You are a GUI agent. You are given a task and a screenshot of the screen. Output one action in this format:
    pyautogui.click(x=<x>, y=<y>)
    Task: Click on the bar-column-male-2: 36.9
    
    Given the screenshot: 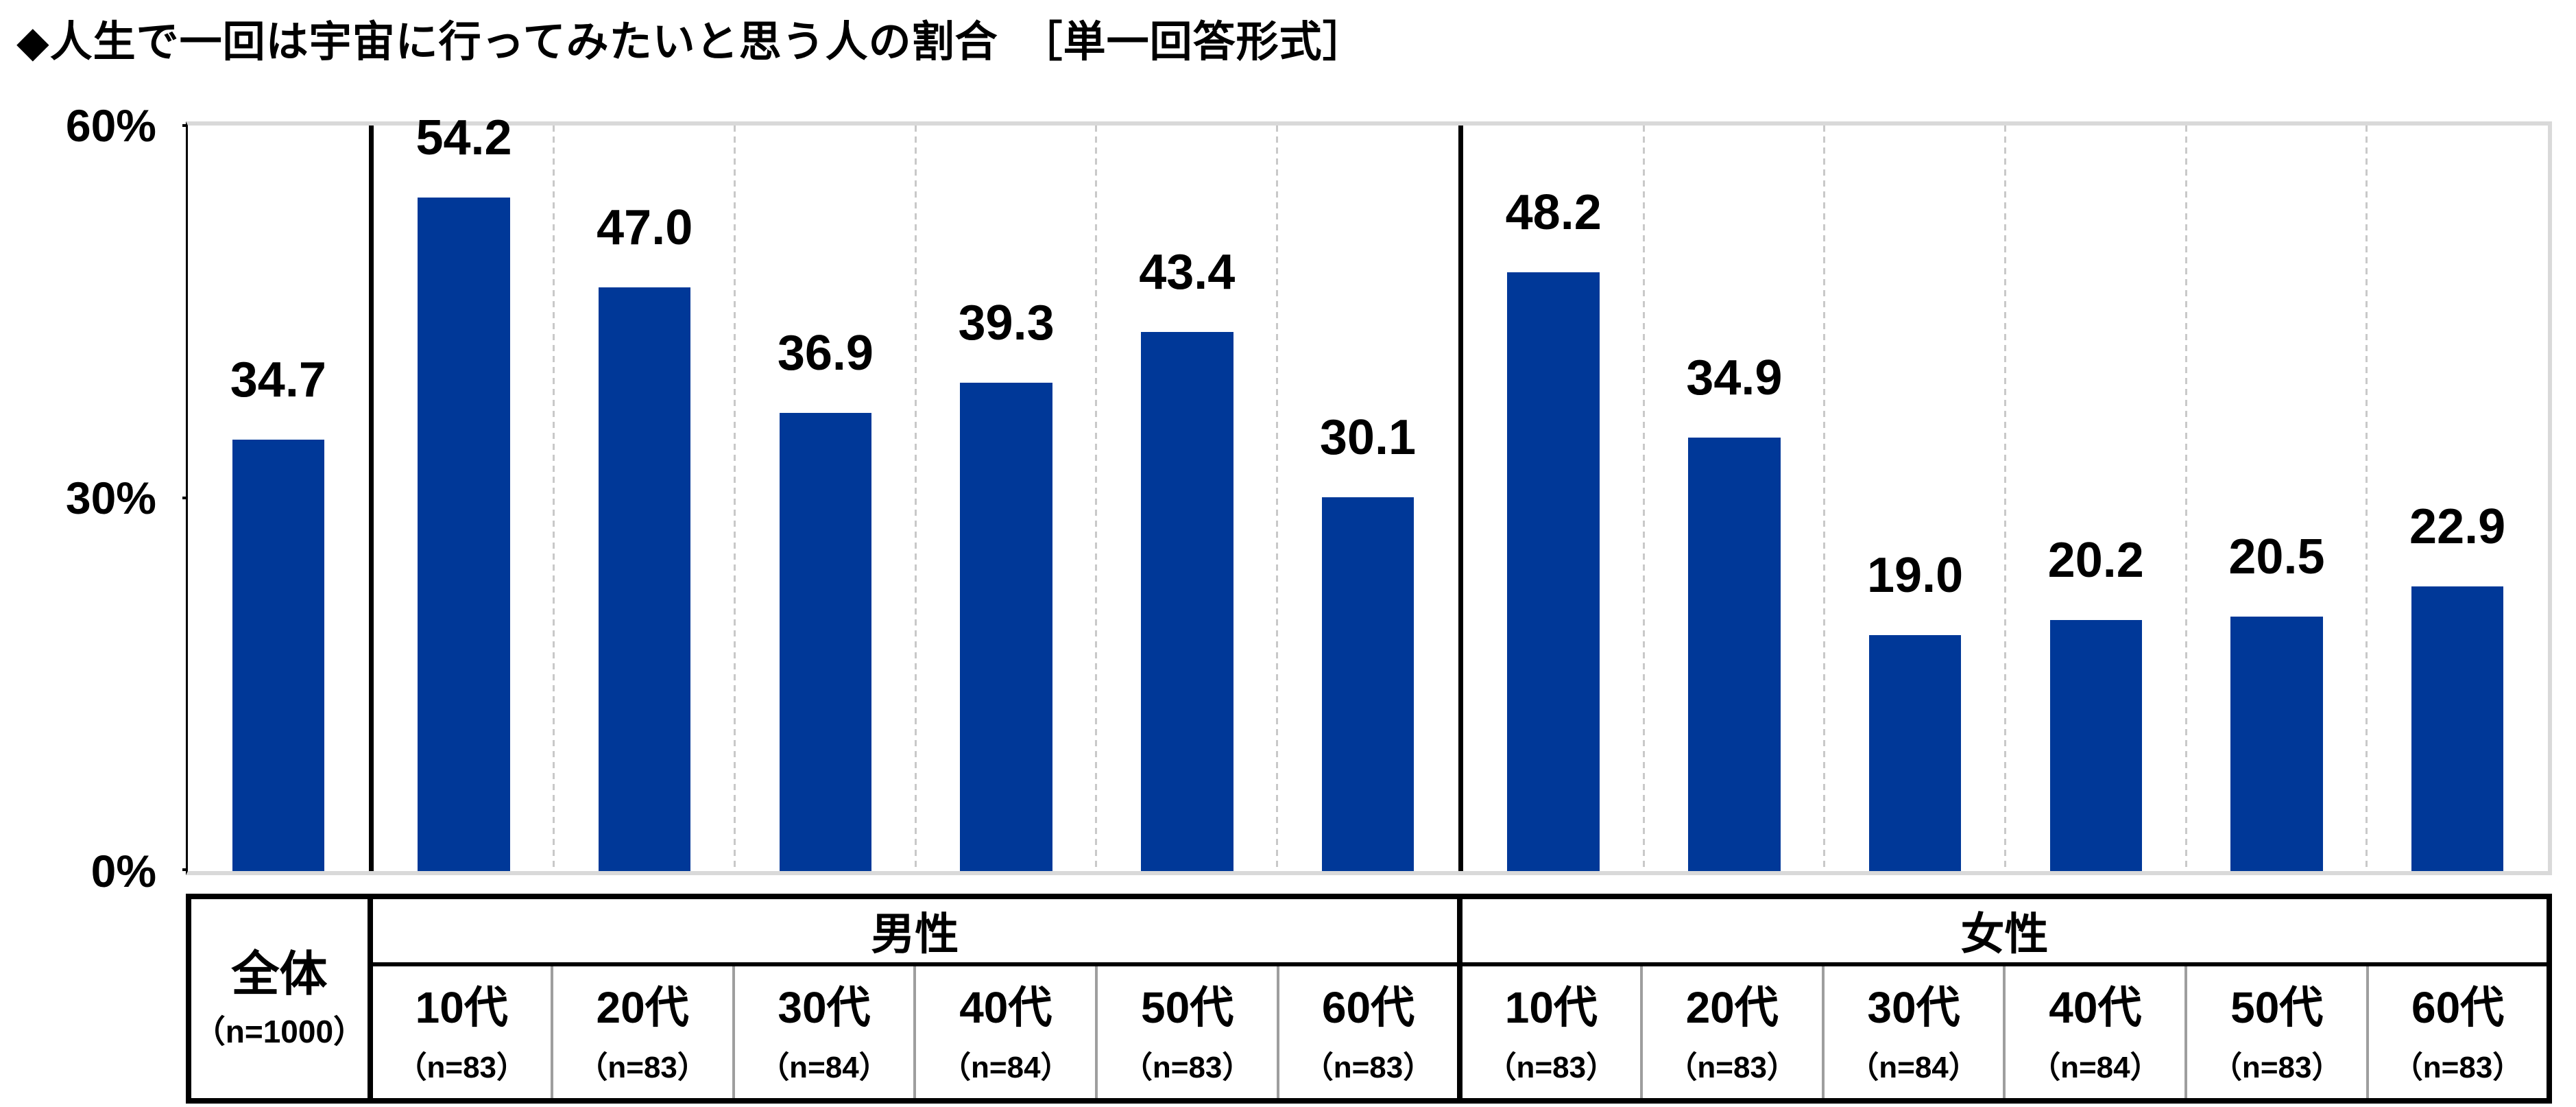 What is the action you would take?
    pyautogui.click(x=825, y=499)
    